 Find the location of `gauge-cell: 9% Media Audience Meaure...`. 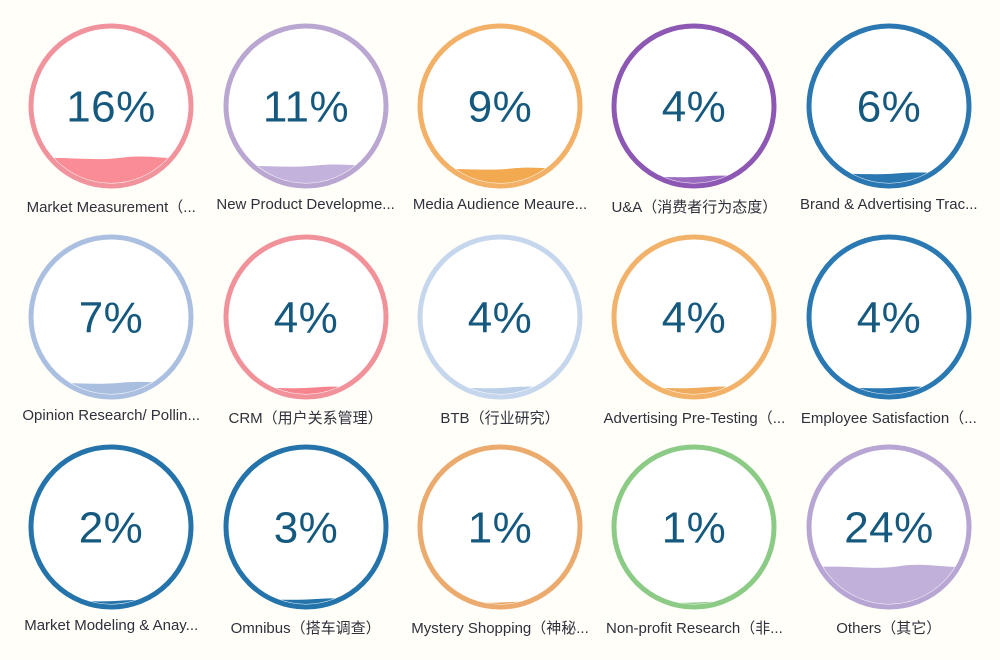

gauge-cell: 9% Media Audience Meaure... is located at coordinates (500, 117).